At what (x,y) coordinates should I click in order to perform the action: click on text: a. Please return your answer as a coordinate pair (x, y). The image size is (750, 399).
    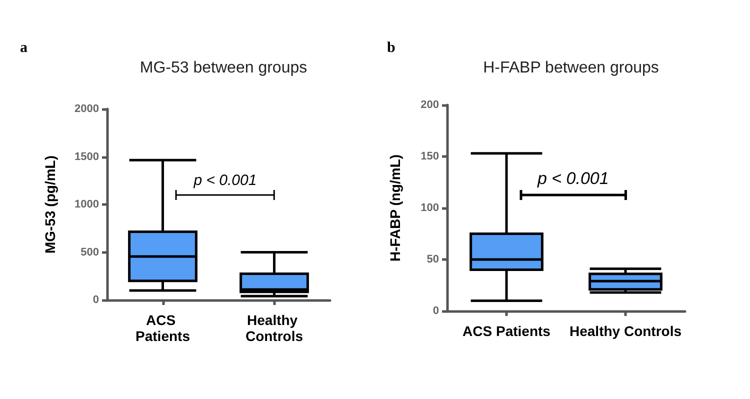
    Looking at the image, I should click on (24, 48).